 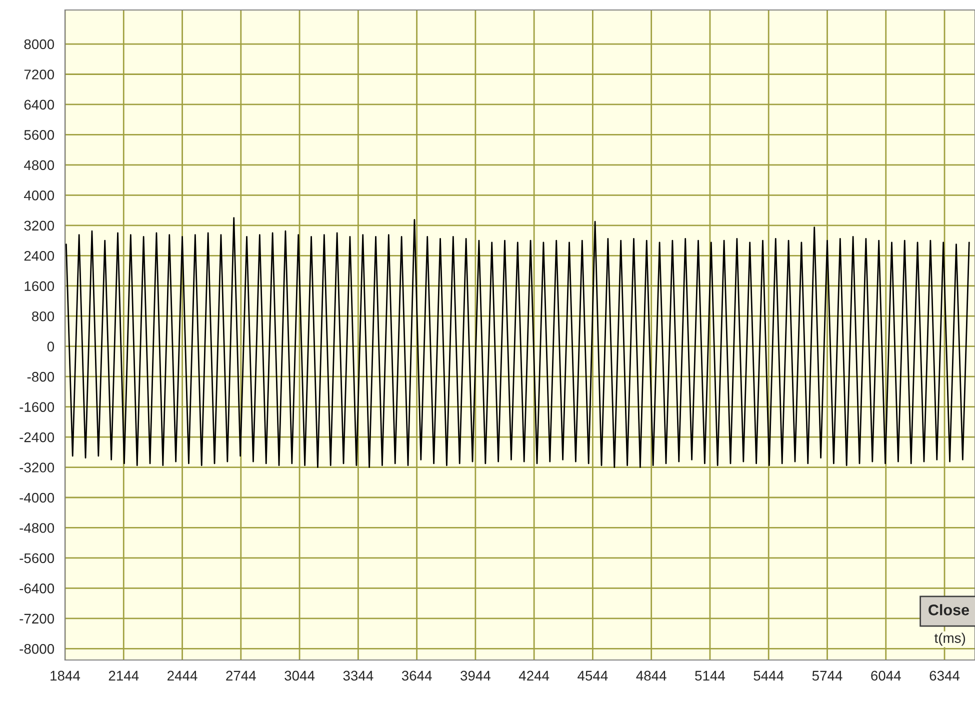 What do you see at coordinates (39, 105) in the screenshot?
I see `y-tick-label: 6400` at bounding box center [39, 105].